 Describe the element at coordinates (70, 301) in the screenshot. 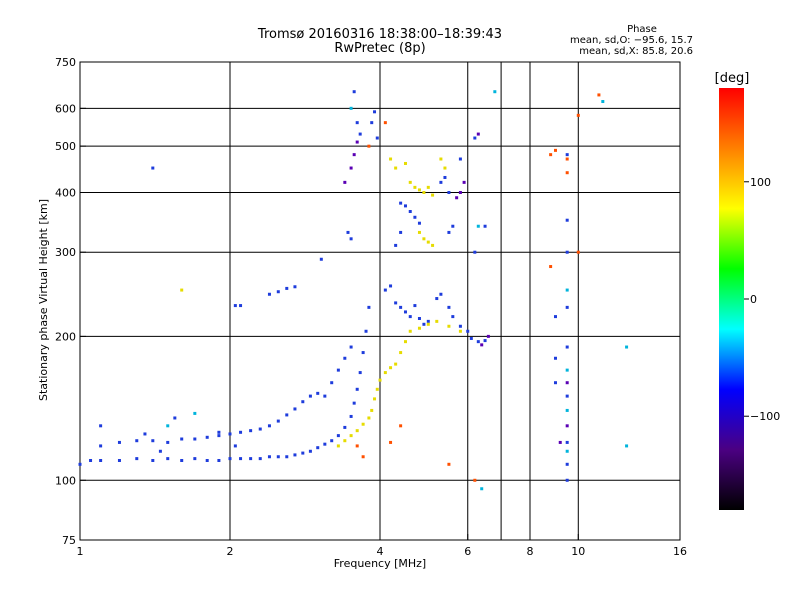

I see `y-axis-ticks: 75 100 200 300 400 500 600 750` at that location.